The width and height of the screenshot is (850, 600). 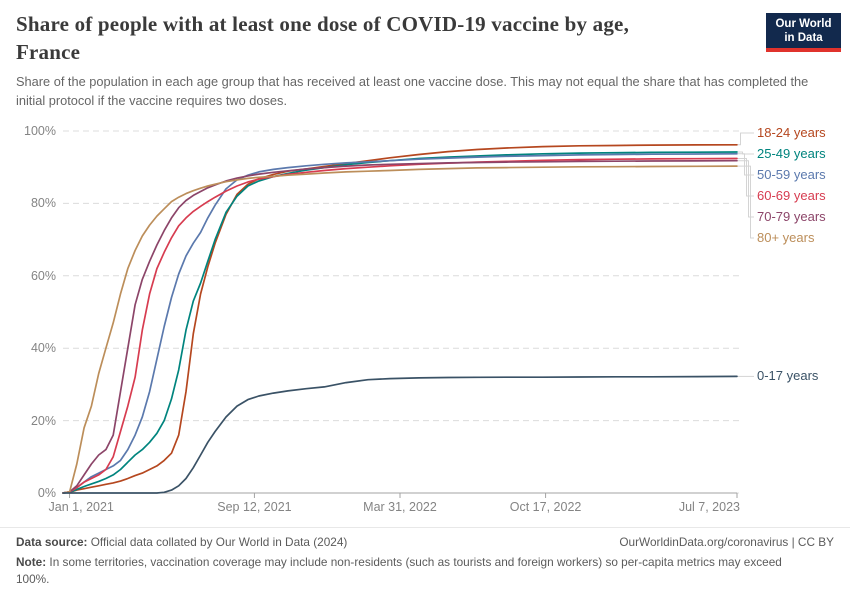 I want to click on license-link: OurWorldinData.org/coronavirus | CC BY, so click(x=726, y=542).